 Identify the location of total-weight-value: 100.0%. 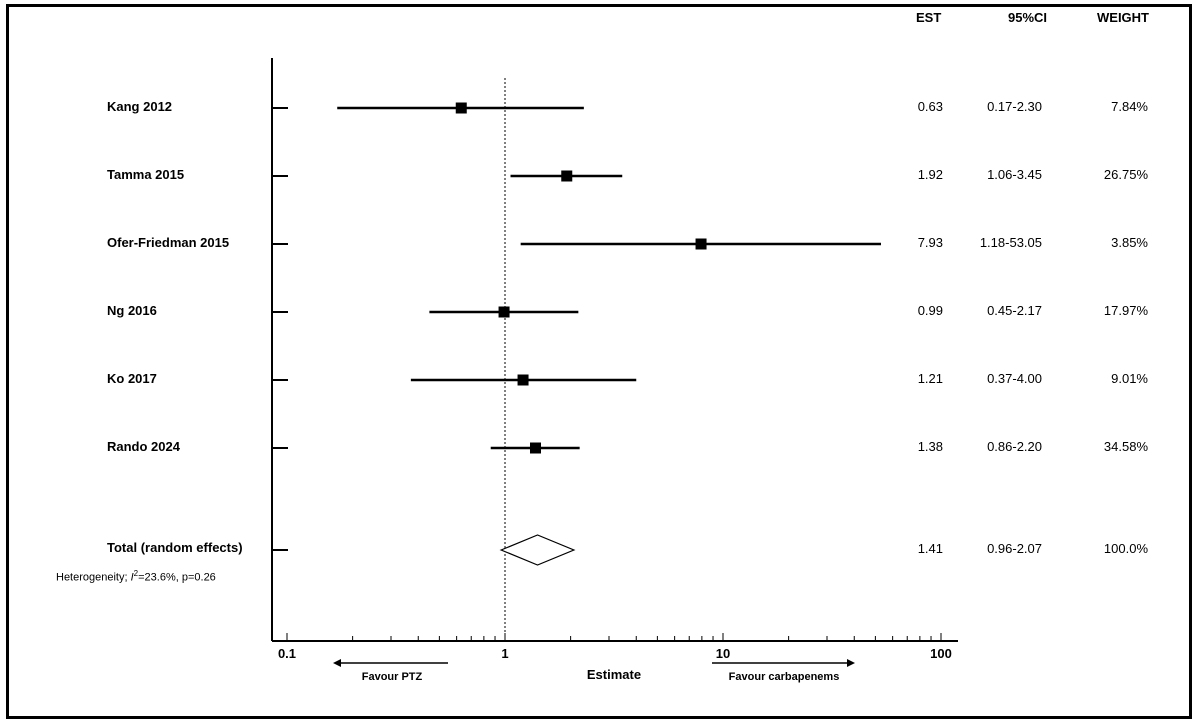
(1125, 548).